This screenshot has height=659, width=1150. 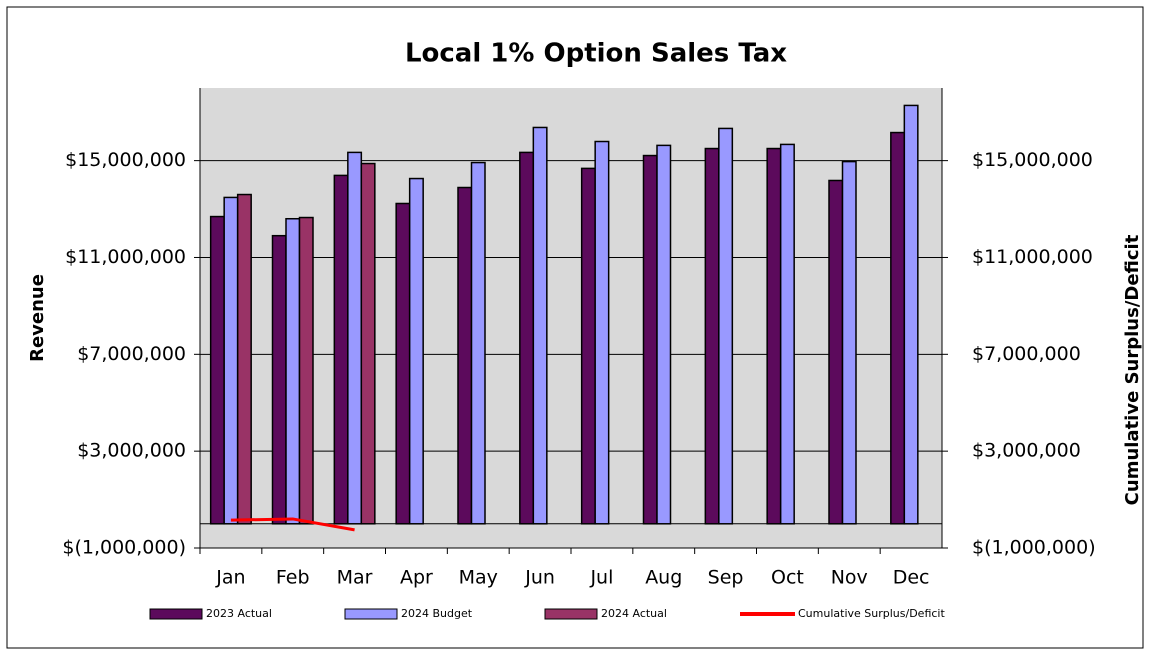 What do you see at coordinates (125, 257) in the screenshot?
I see `y-tick-label: $11,000,000` at bounding box center [125, 257].